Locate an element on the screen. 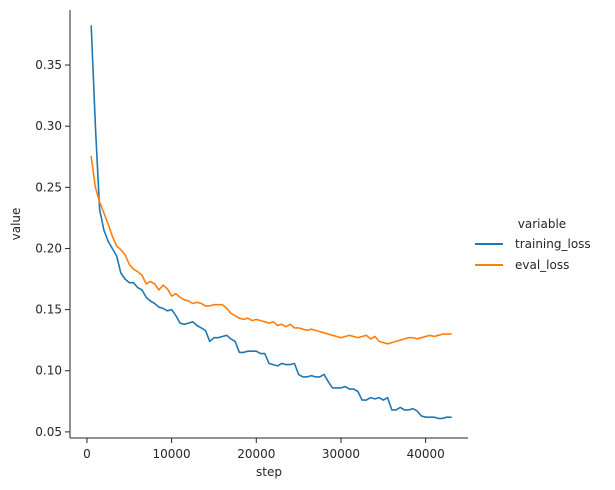 This screenshot has width=615, height=490. y-axis-title: value is located at coordinates (16, 224).